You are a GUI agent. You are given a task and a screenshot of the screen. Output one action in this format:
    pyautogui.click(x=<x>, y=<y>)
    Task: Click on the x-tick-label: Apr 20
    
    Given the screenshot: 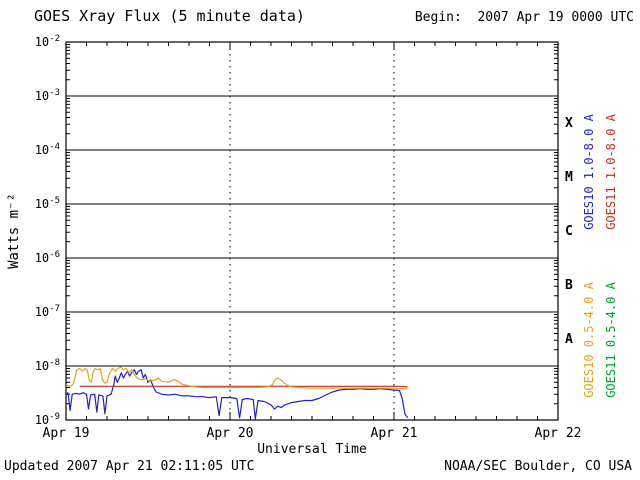 What is the action you would take?
    pyautogui.click(x=230, y=433)
    